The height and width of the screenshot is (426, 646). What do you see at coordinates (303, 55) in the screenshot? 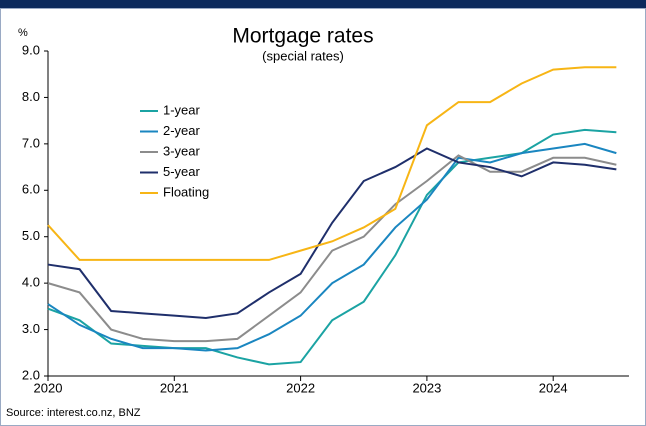
I see `chart-subtitle: (special rates)` at bounding box center [303, 55].